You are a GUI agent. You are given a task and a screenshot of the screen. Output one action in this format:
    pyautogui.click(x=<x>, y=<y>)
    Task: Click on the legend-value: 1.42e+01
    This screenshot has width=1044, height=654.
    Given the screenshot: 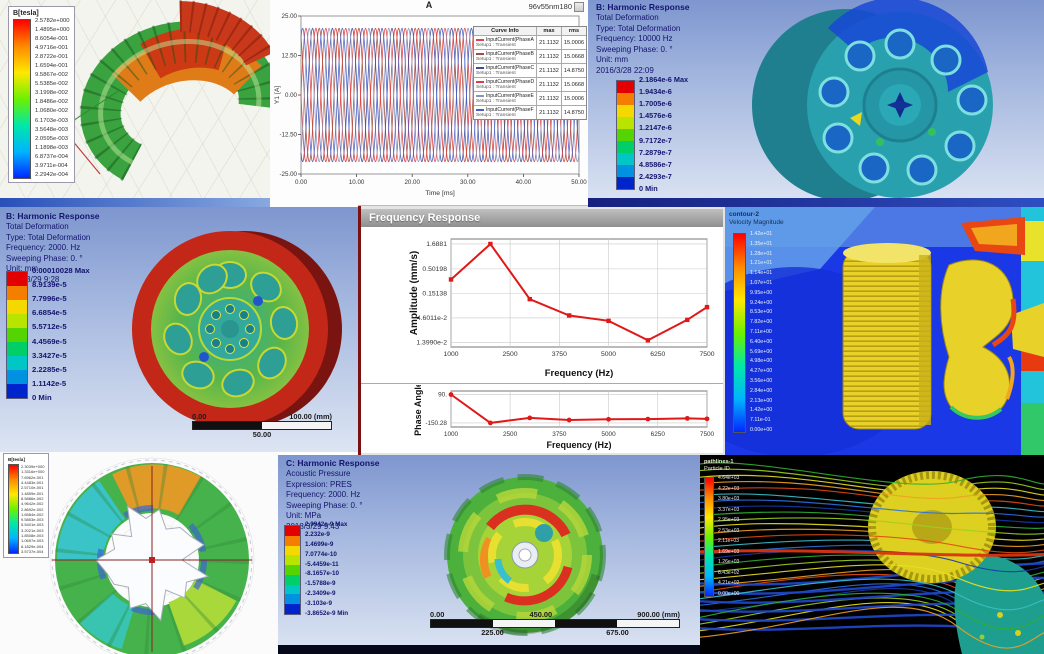 What is the action you would take?
    pyautogui.click(x=761, y=234)
    